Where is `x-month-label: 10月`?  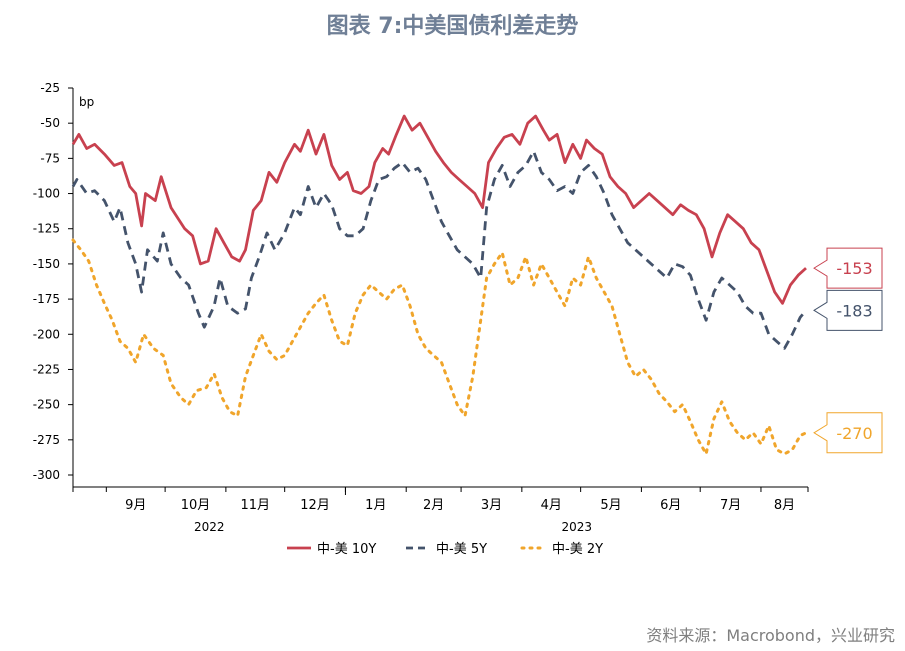
x-month-label: 10月 is located at coordinates (196, 505).